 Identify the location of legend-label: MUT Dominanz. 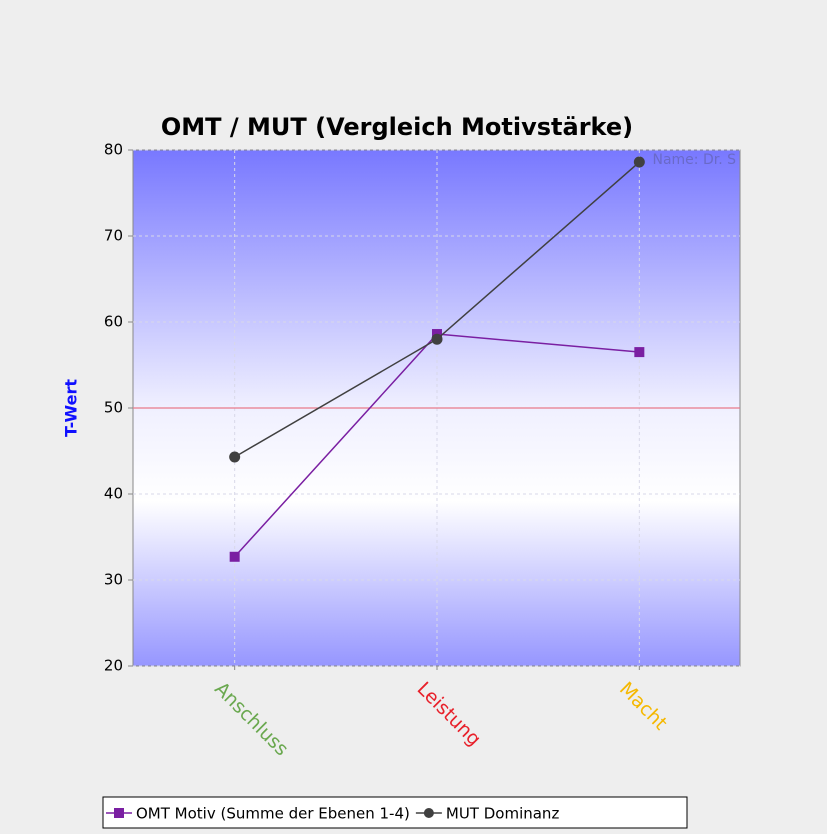
(503, 814).